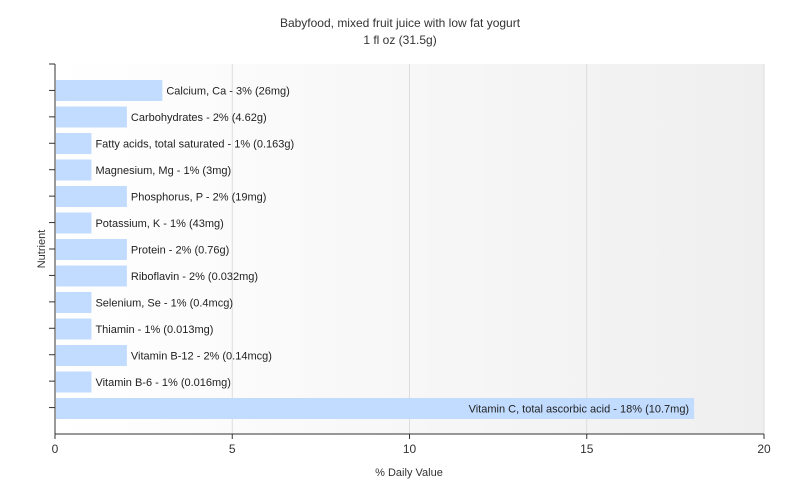 This screenshot has height=500, width=800. Describe the element at coordinates (399, 40) in the screenshot. I see `chart-subtitle: 1 fl oz (31.5g)` at that location.